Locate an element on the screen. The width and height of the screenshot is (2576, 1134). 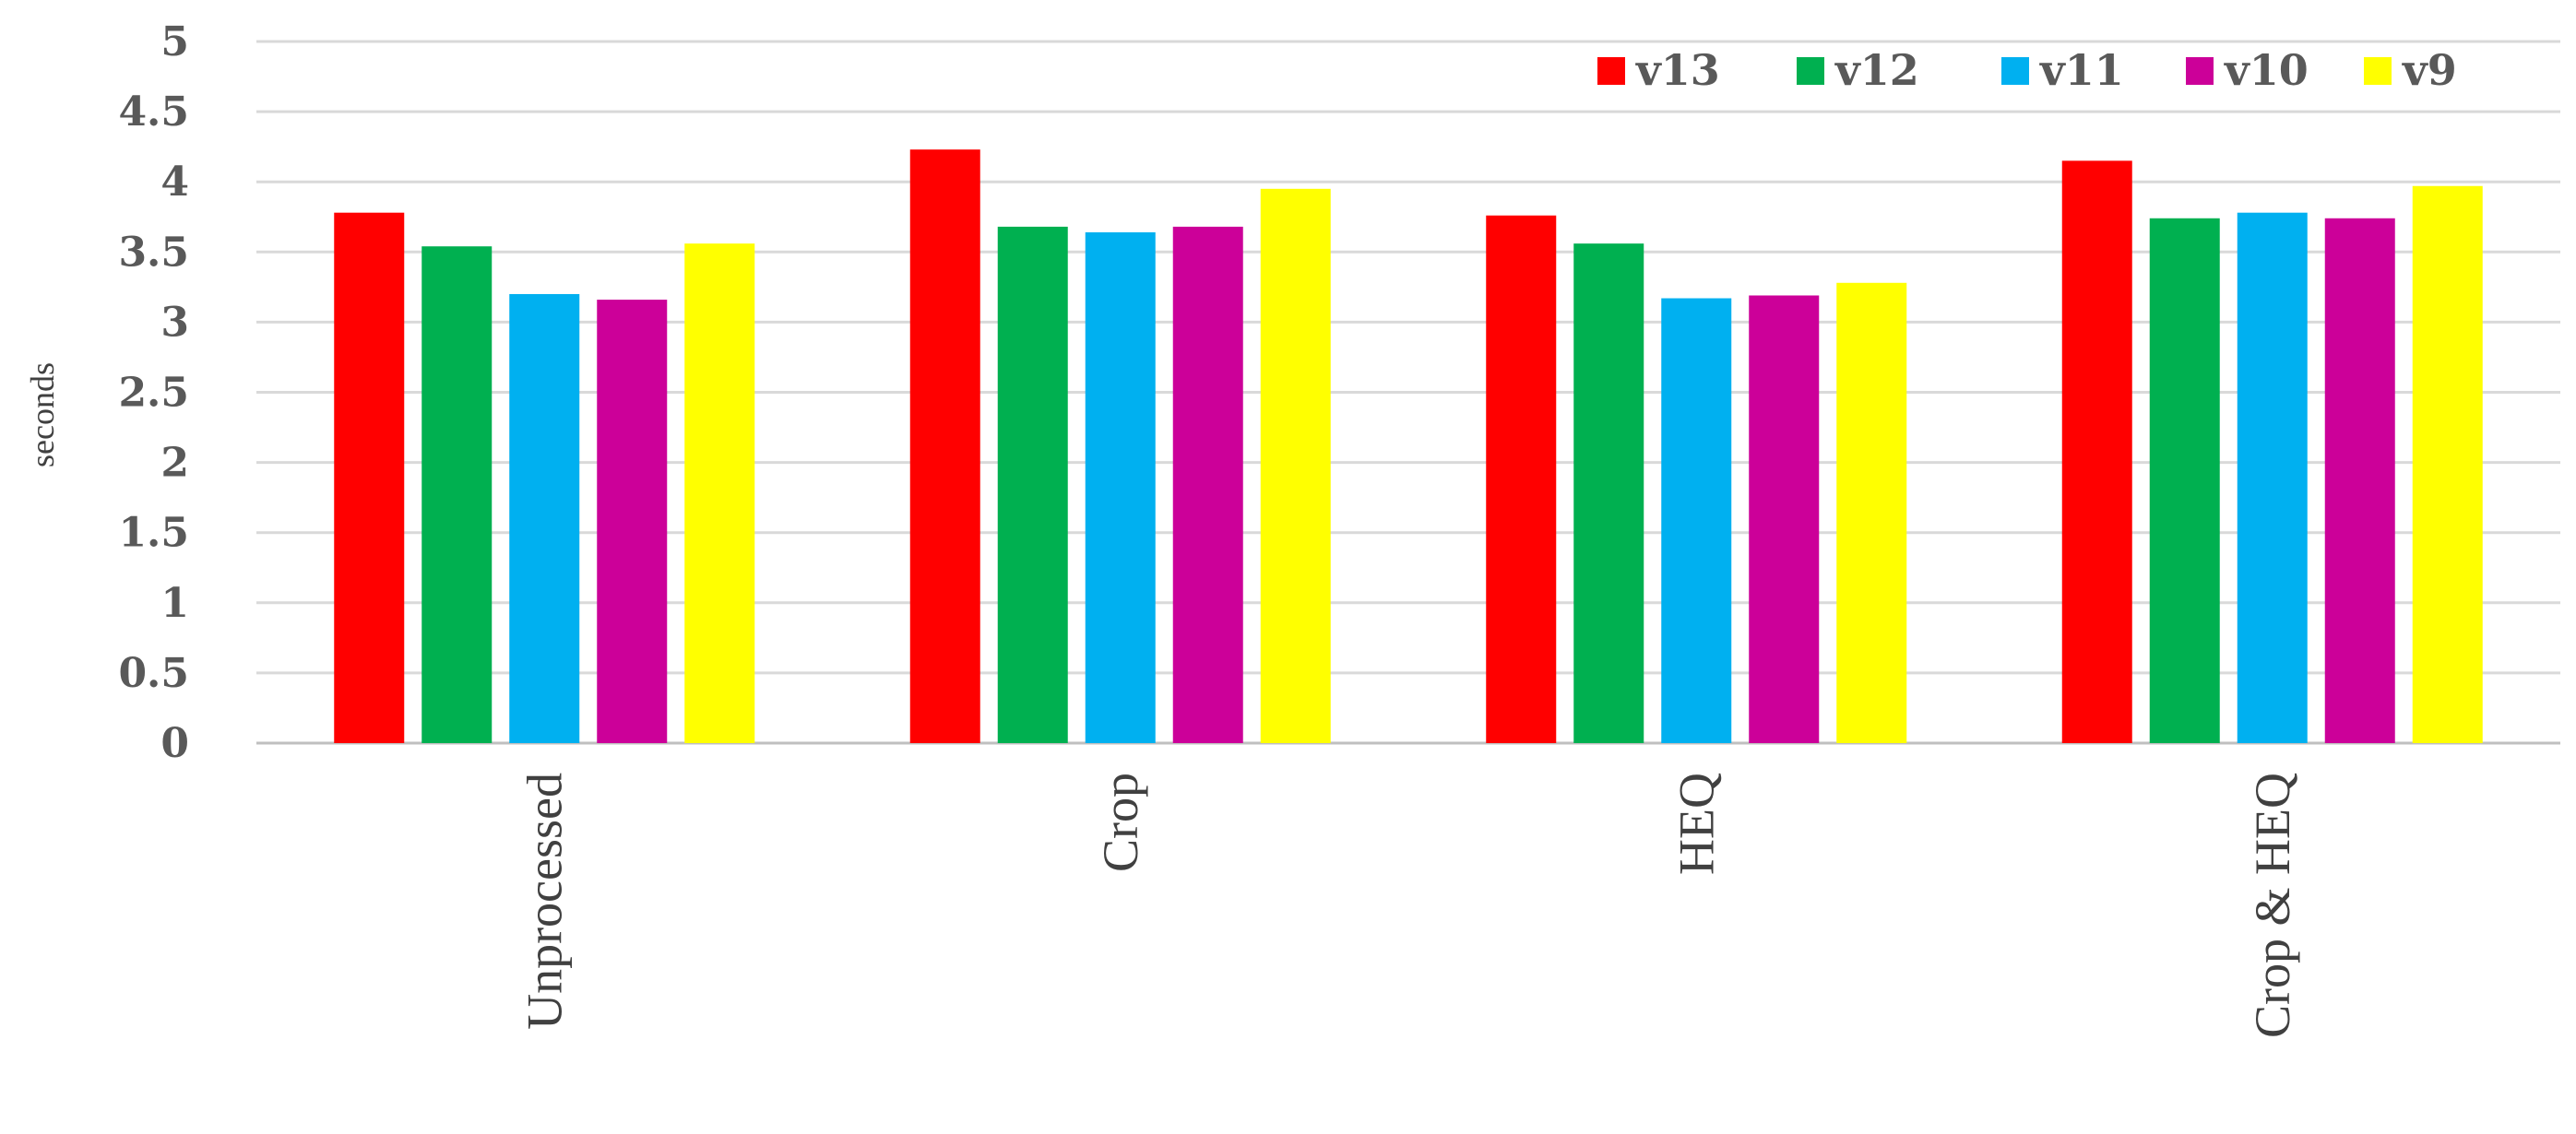
y-tick-label: 3 is located at coordinates (175, 322).